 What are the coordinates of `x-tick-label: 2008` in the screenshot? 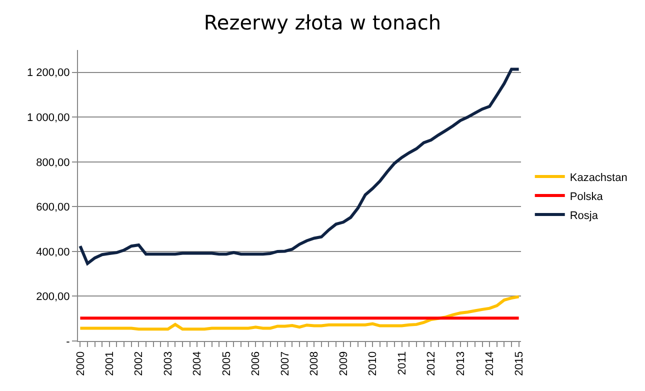 It's located at (314, 363).